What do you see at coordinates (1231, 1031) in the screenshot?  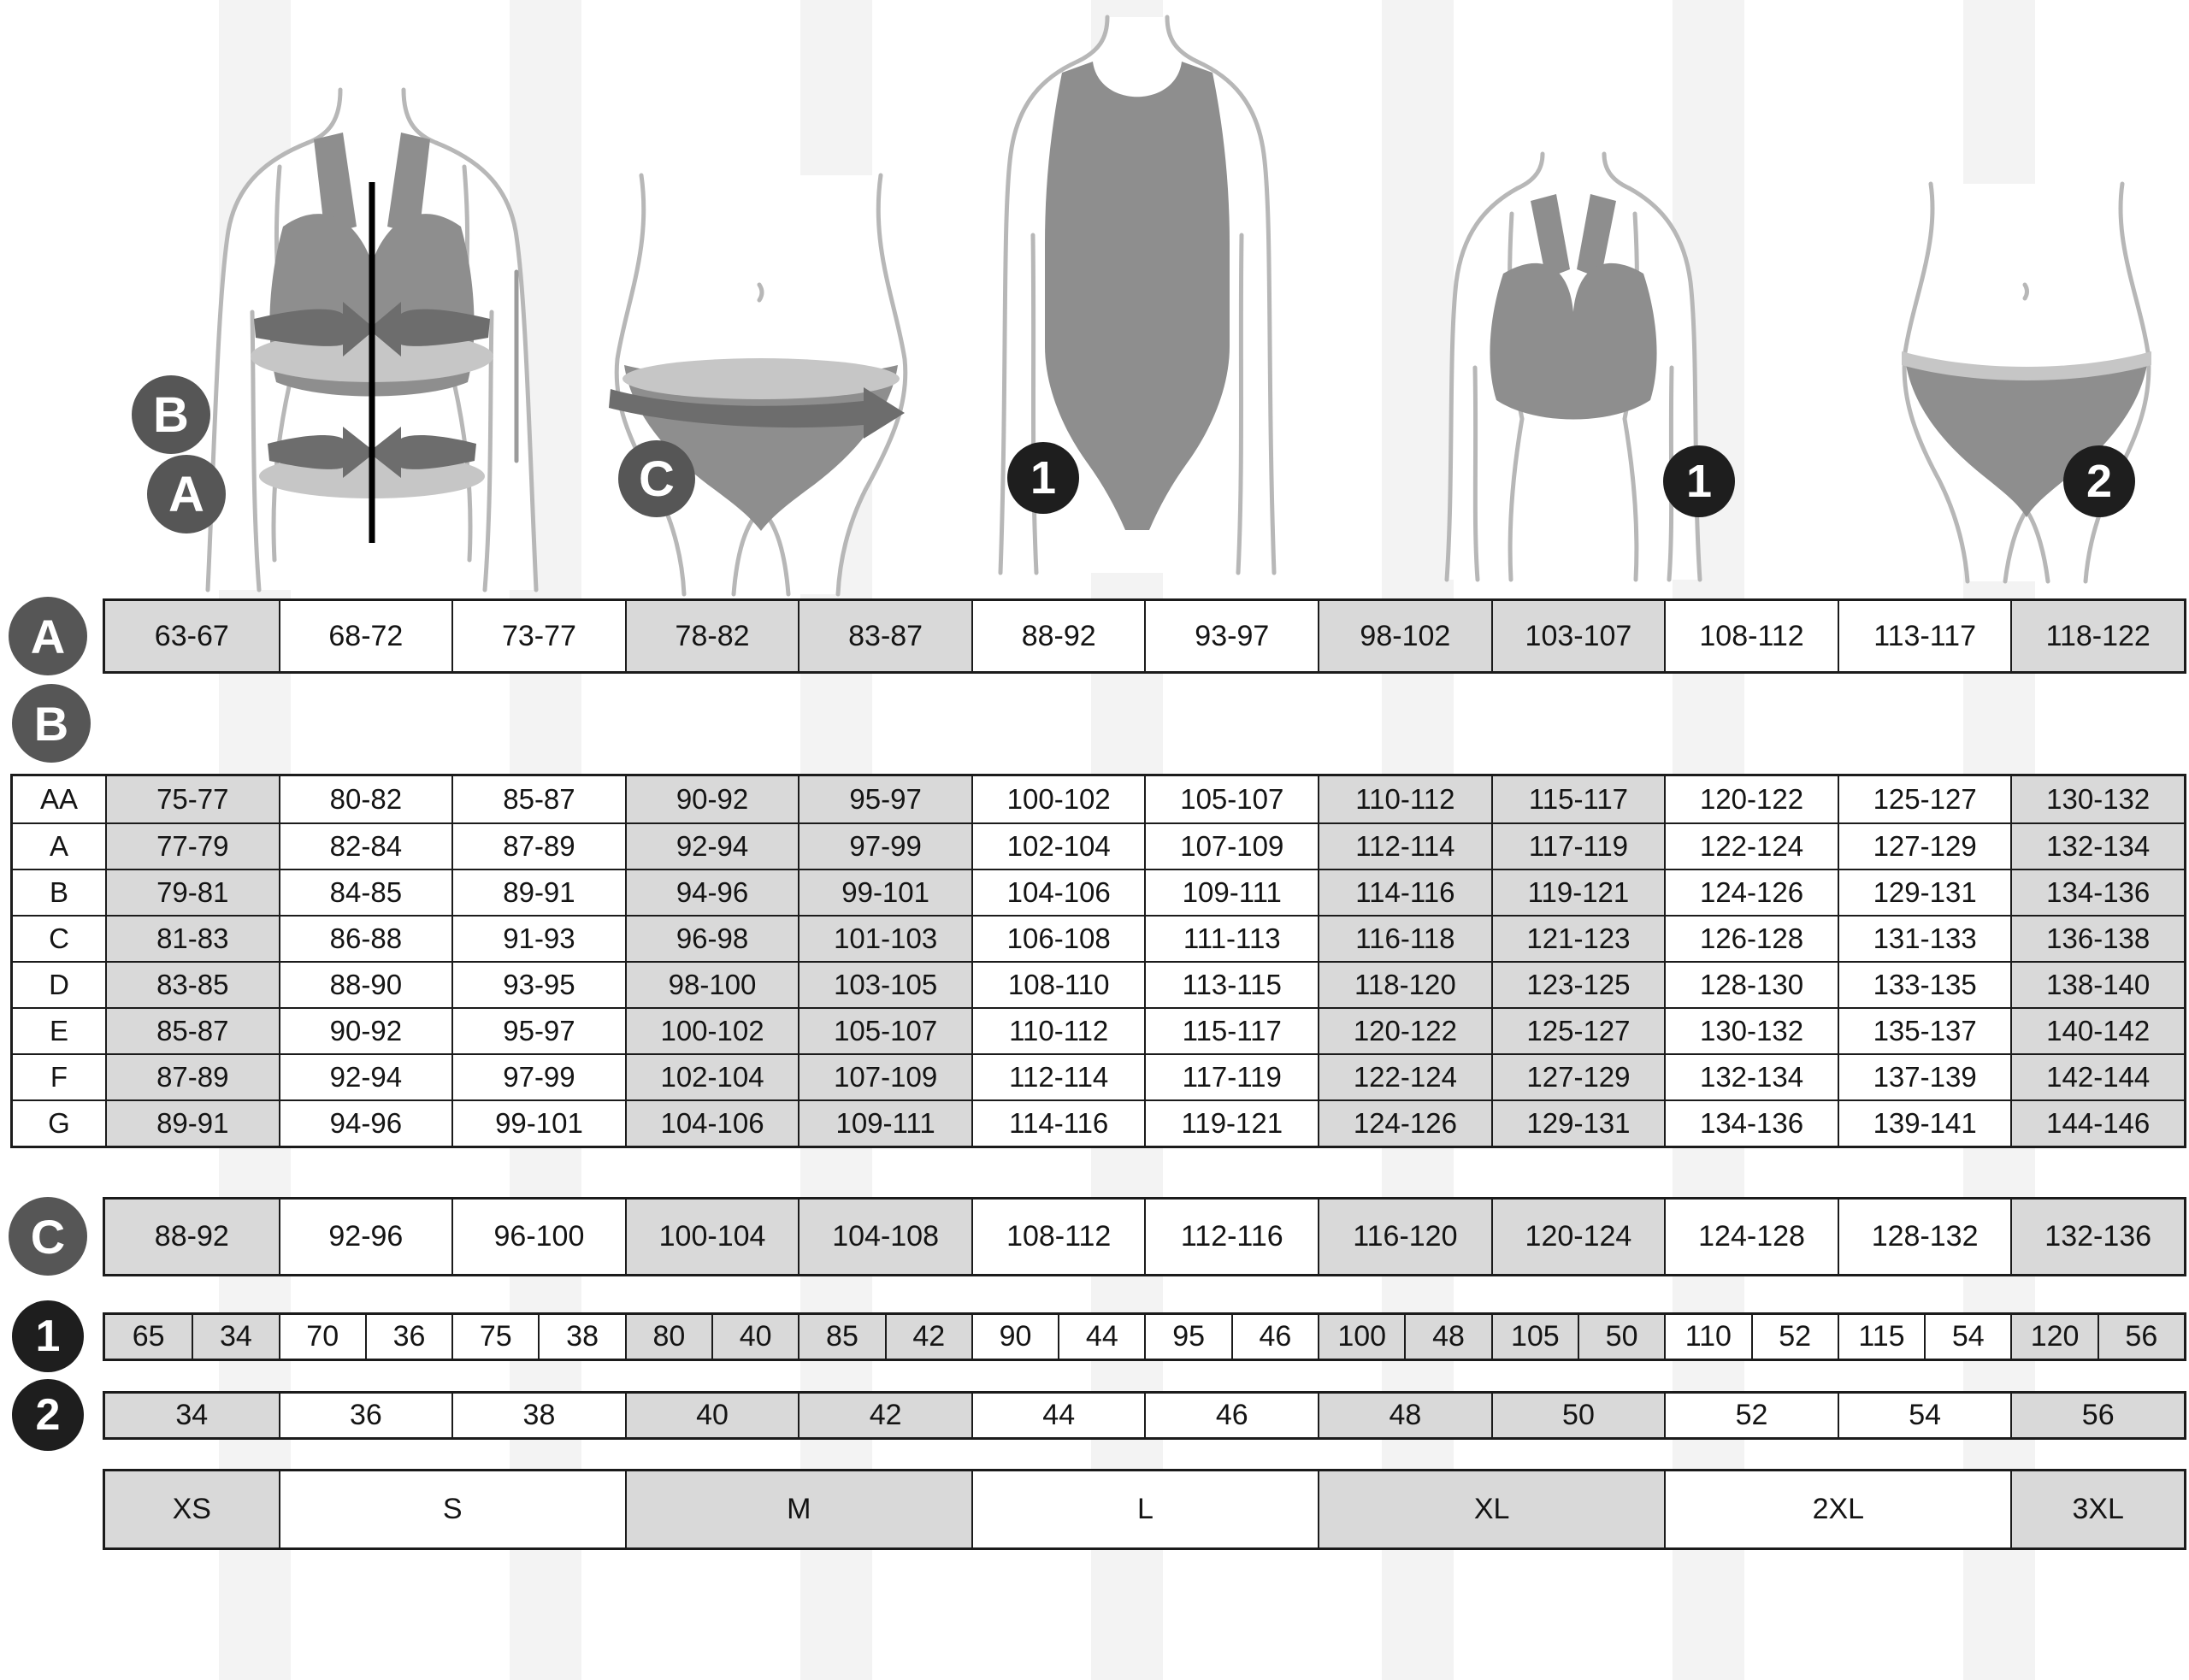 I see `cup-range-cell: 115-117` at bounding box center [1231, 1031].